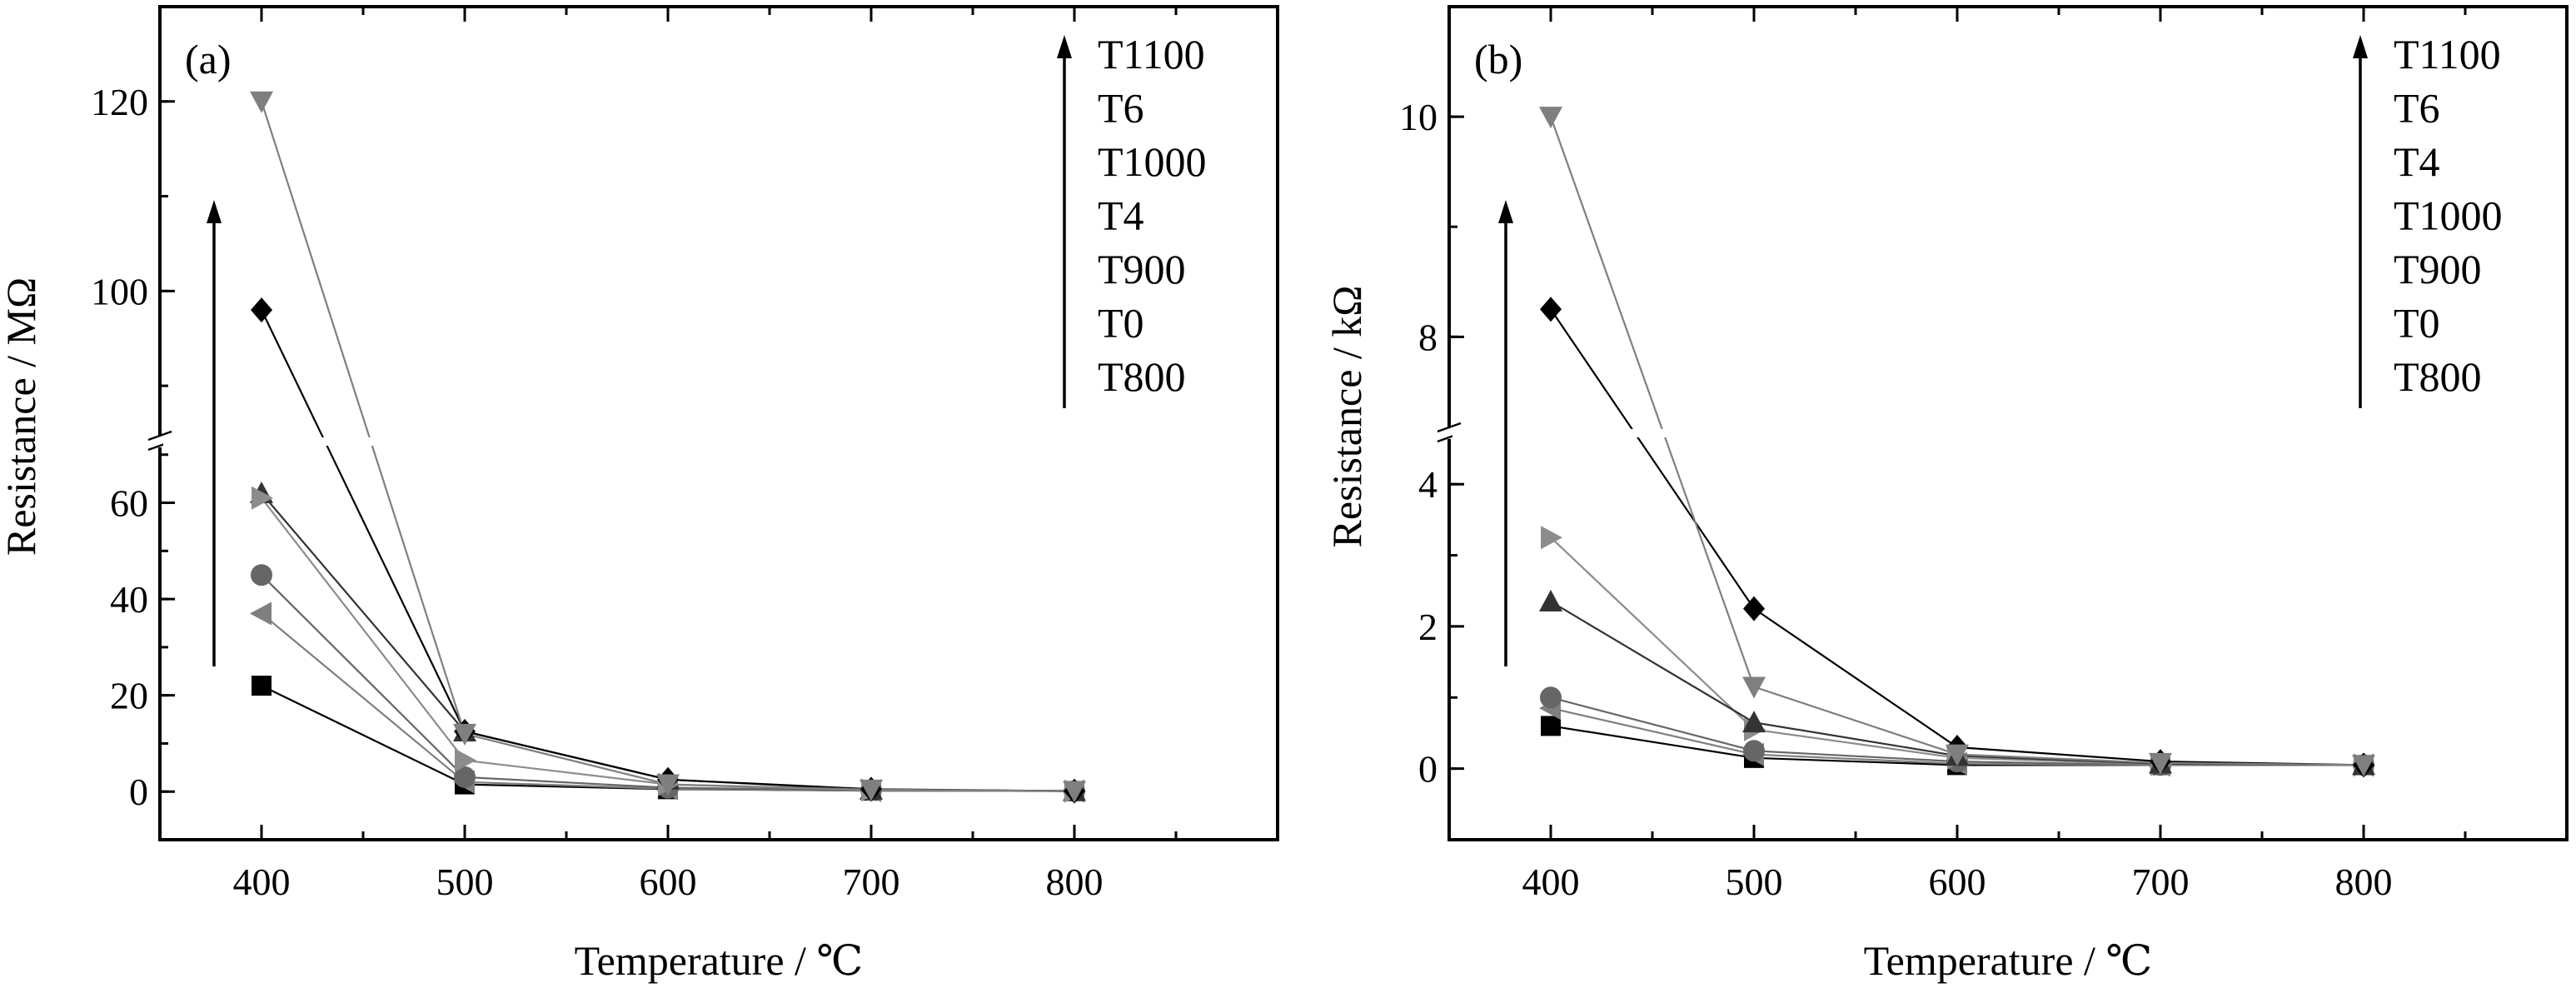  I want to click on y-tick-label: 10, so click(1418, 117).